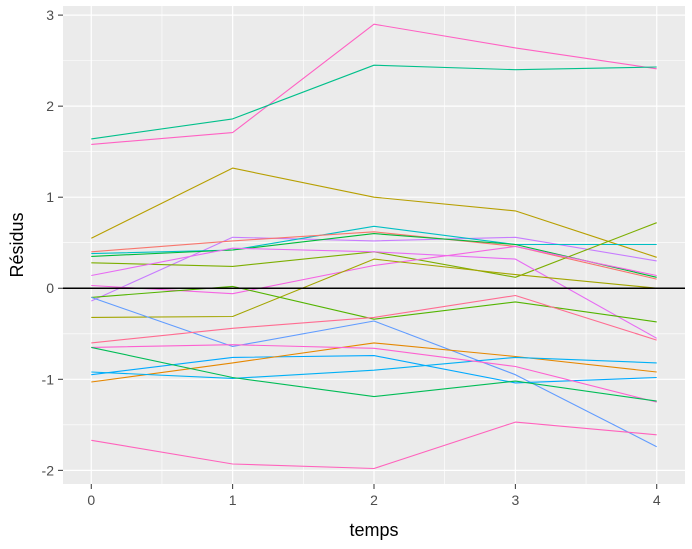  I want to click on x-tick-label: 2, so click(374, 500).